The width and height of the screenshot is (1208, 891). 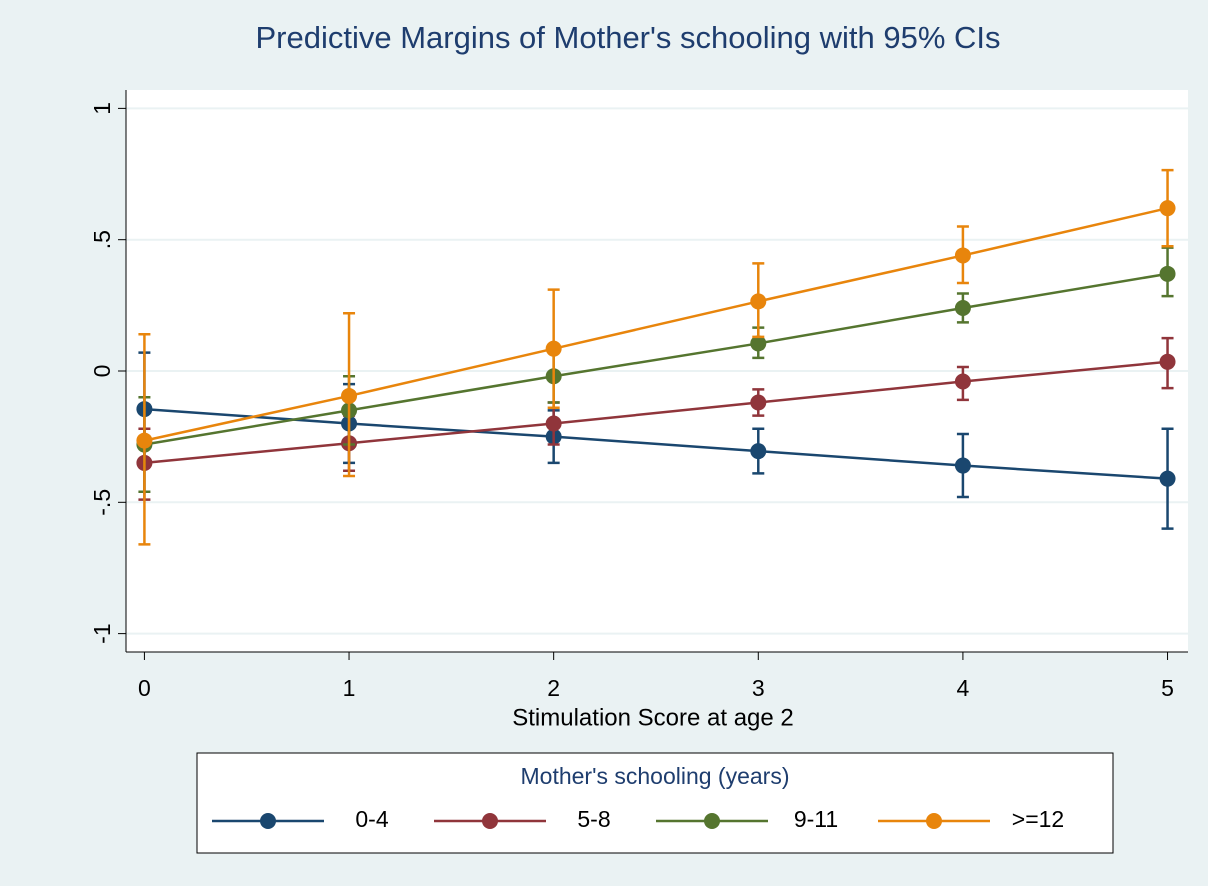 I want to click on legend-title: Mother's schooling (years), so click(x=655, y=776).